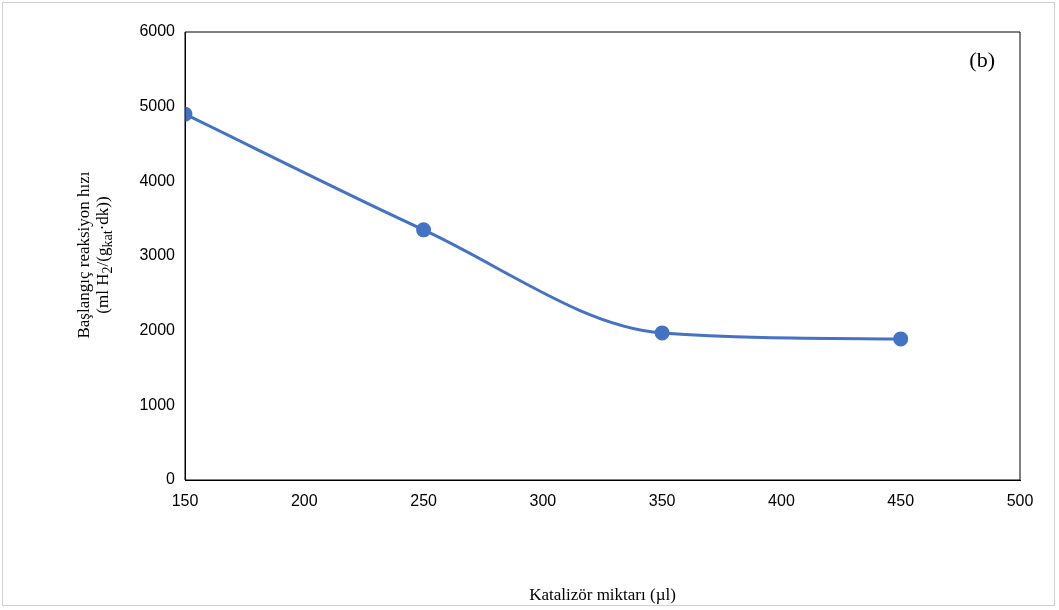 The image size is (1059, 610). What do you see at coordinates (157, 180) in the screenshot?
I see `y-tick-label: 4000` at bounding box center [157, 180].